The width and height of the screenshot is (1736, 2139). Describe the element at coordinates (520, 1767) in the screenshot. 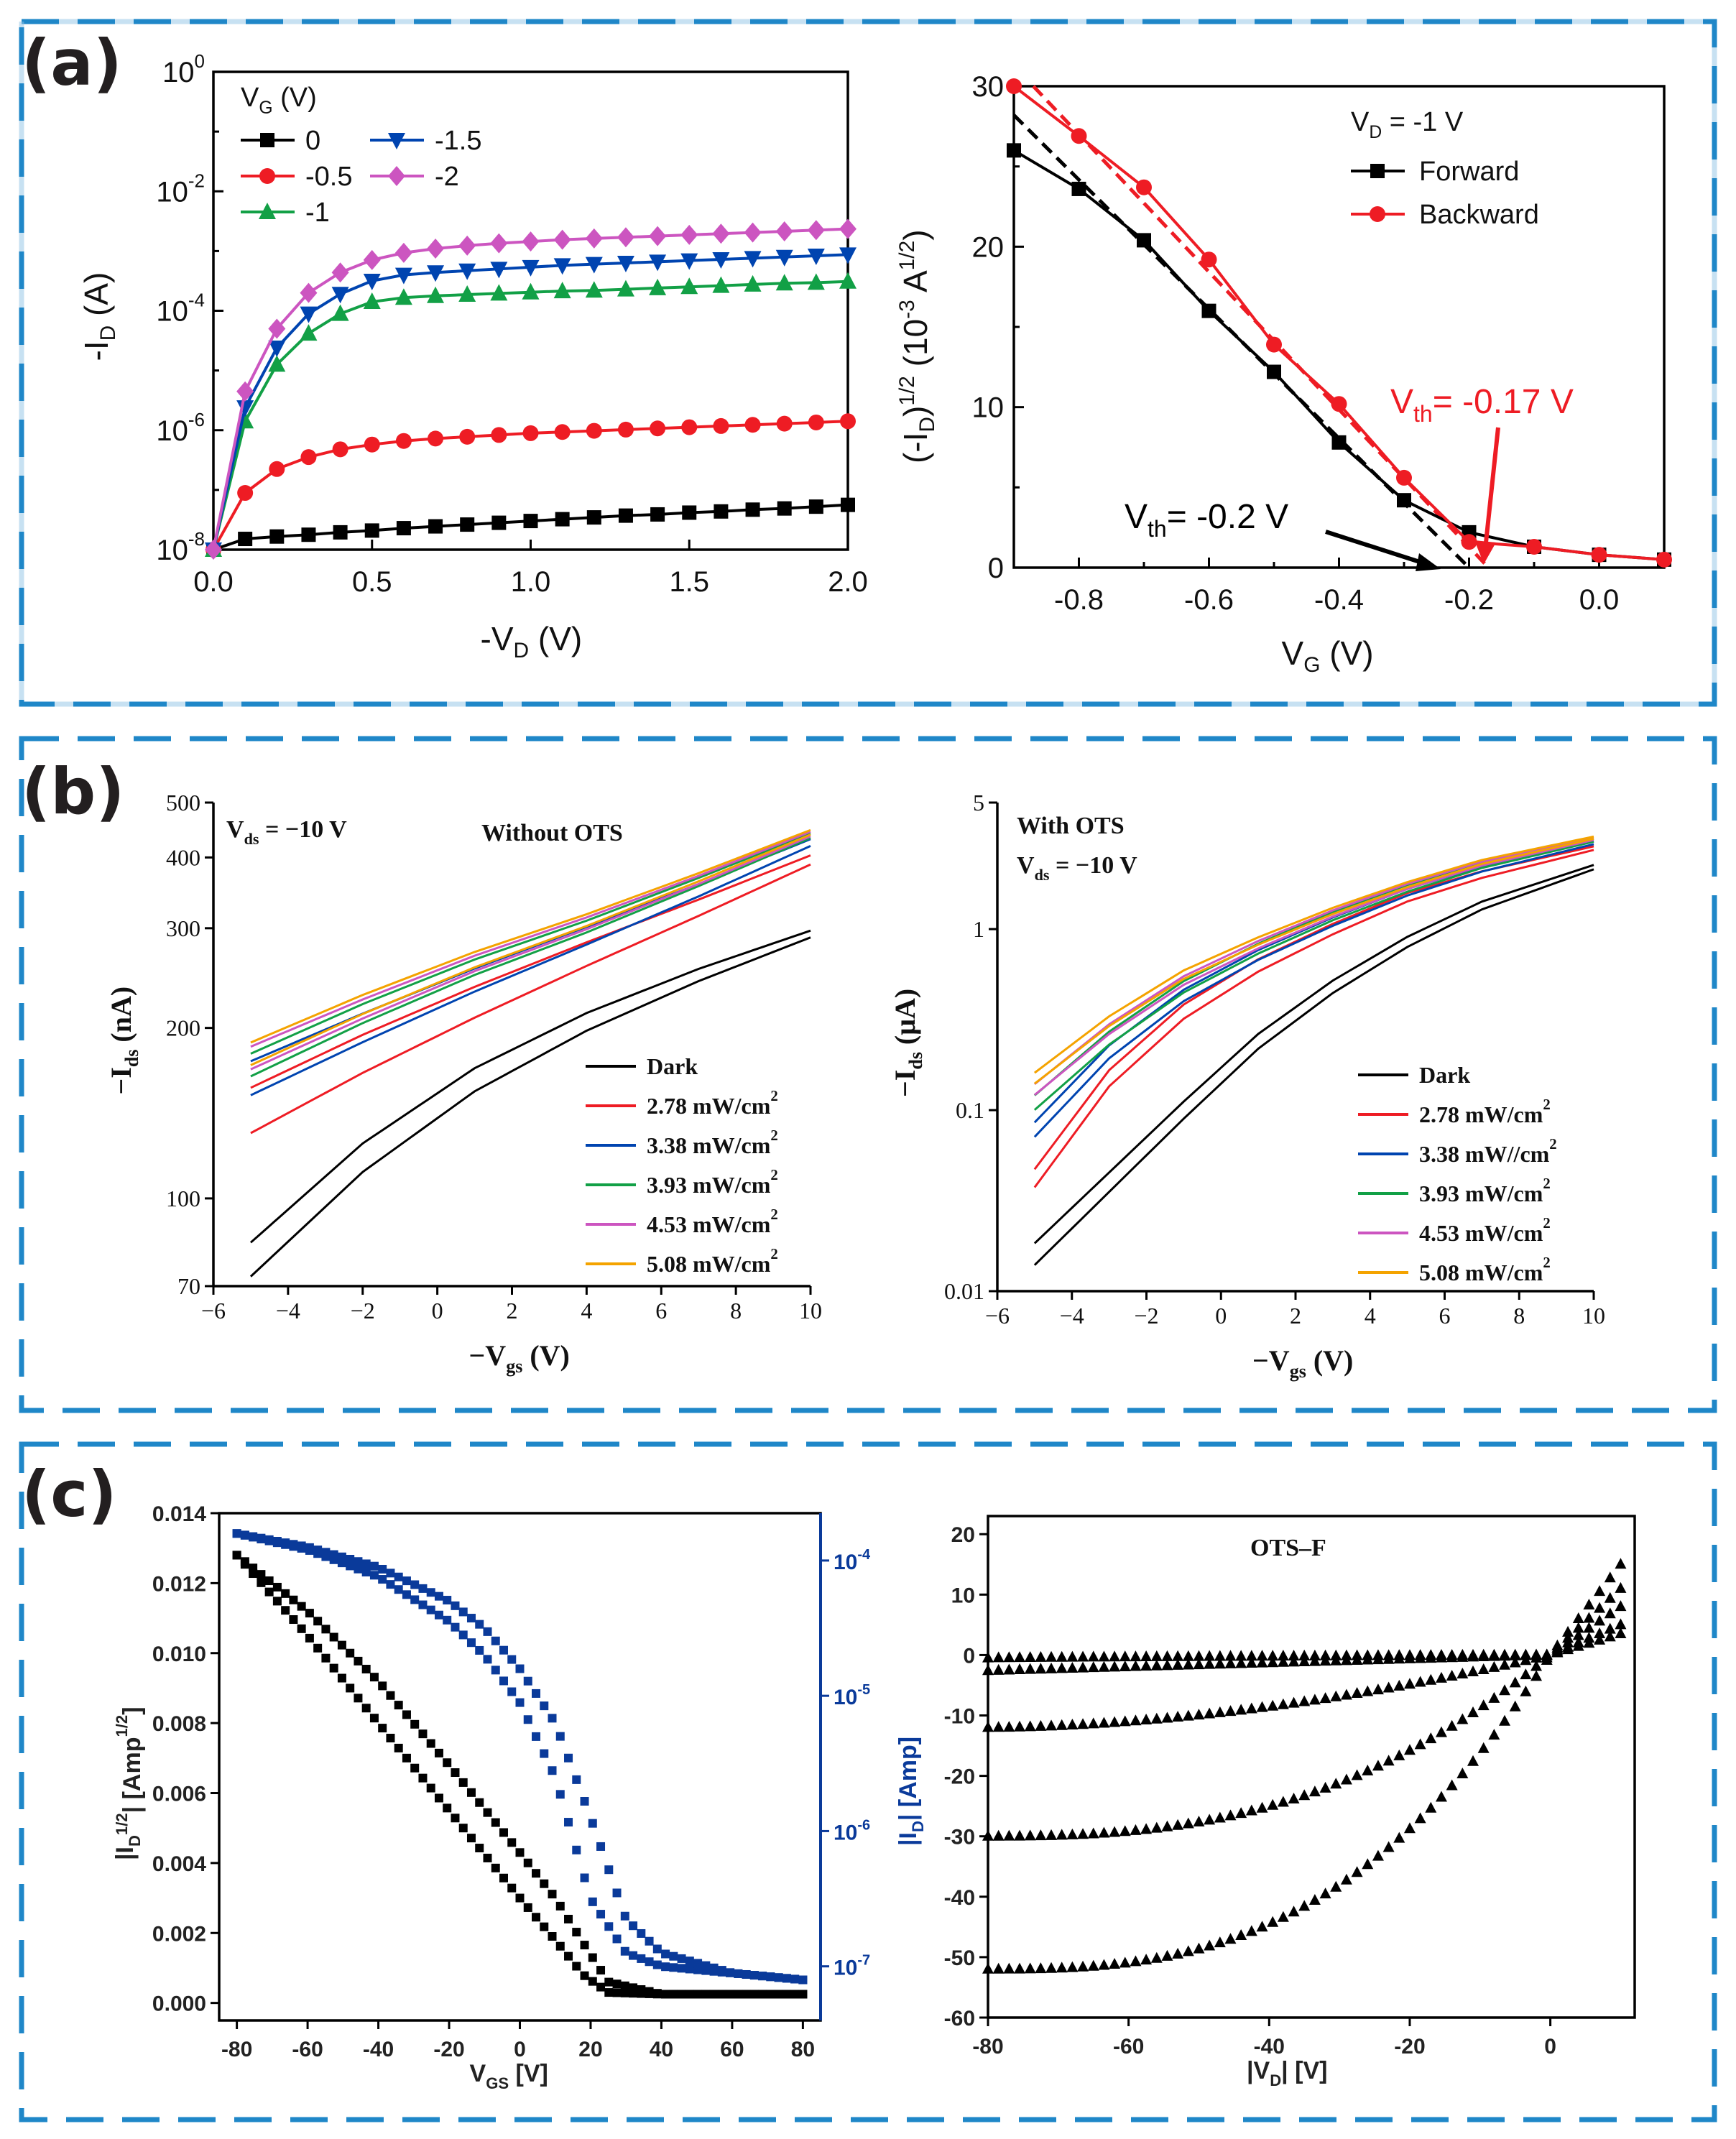

I see `c1-plot-frame` at that location.